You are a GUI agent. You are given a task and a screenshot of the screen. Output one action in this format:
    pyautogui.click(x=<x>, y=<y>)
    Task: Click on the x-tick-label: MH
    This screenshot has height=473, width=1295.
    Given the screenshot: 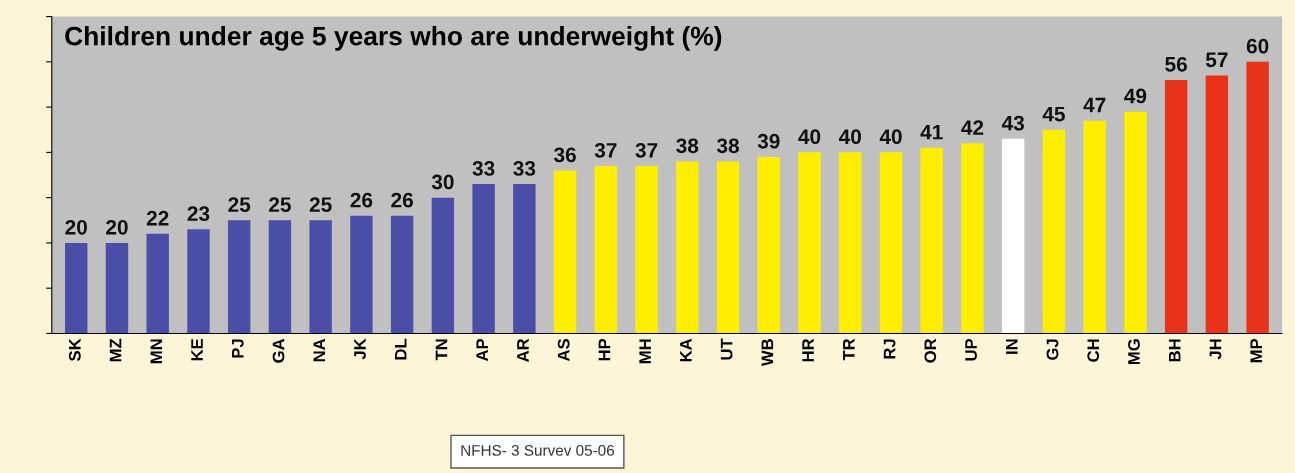 What is the action you would take?
    pyautogui.click(x=645, y=351)
    